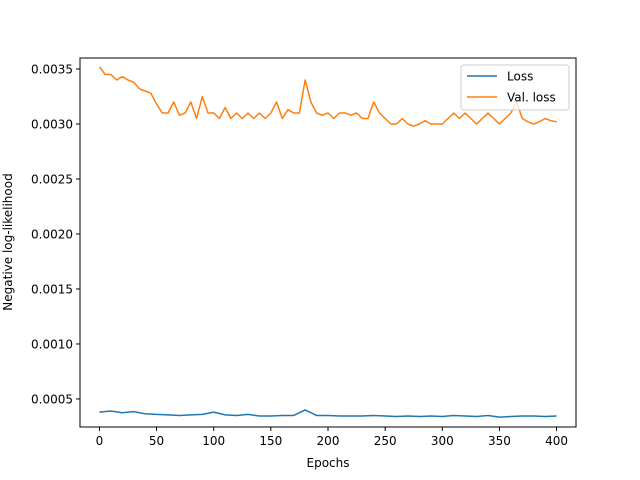 The width and height of the screenshot is (640, 480). I want to click on legend-label-loss: Loss, so click(520, 77).